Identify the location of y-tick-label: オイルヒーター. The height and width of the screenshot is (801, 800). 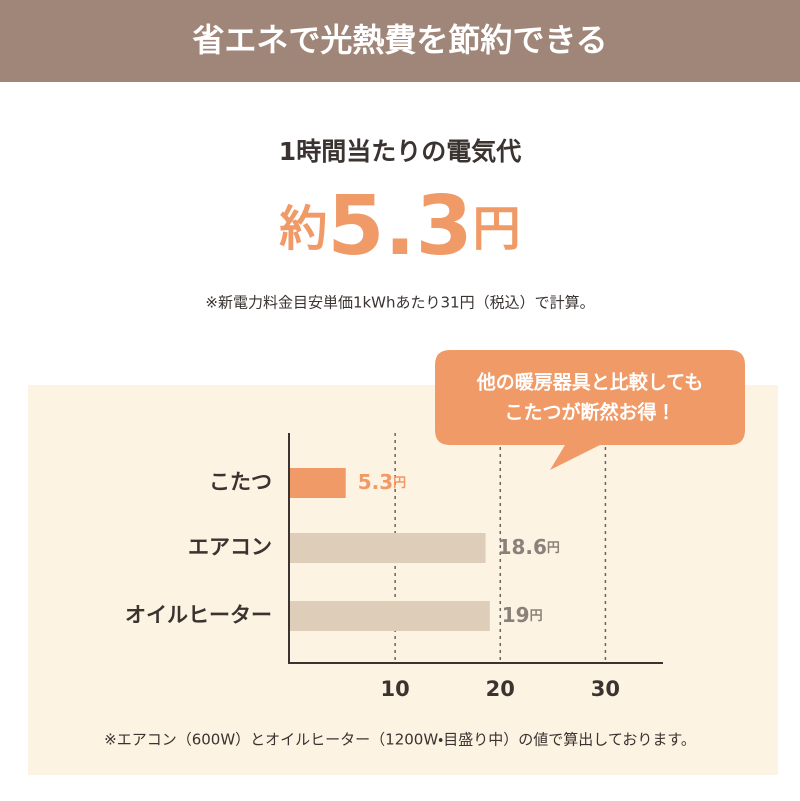
(198, 615).